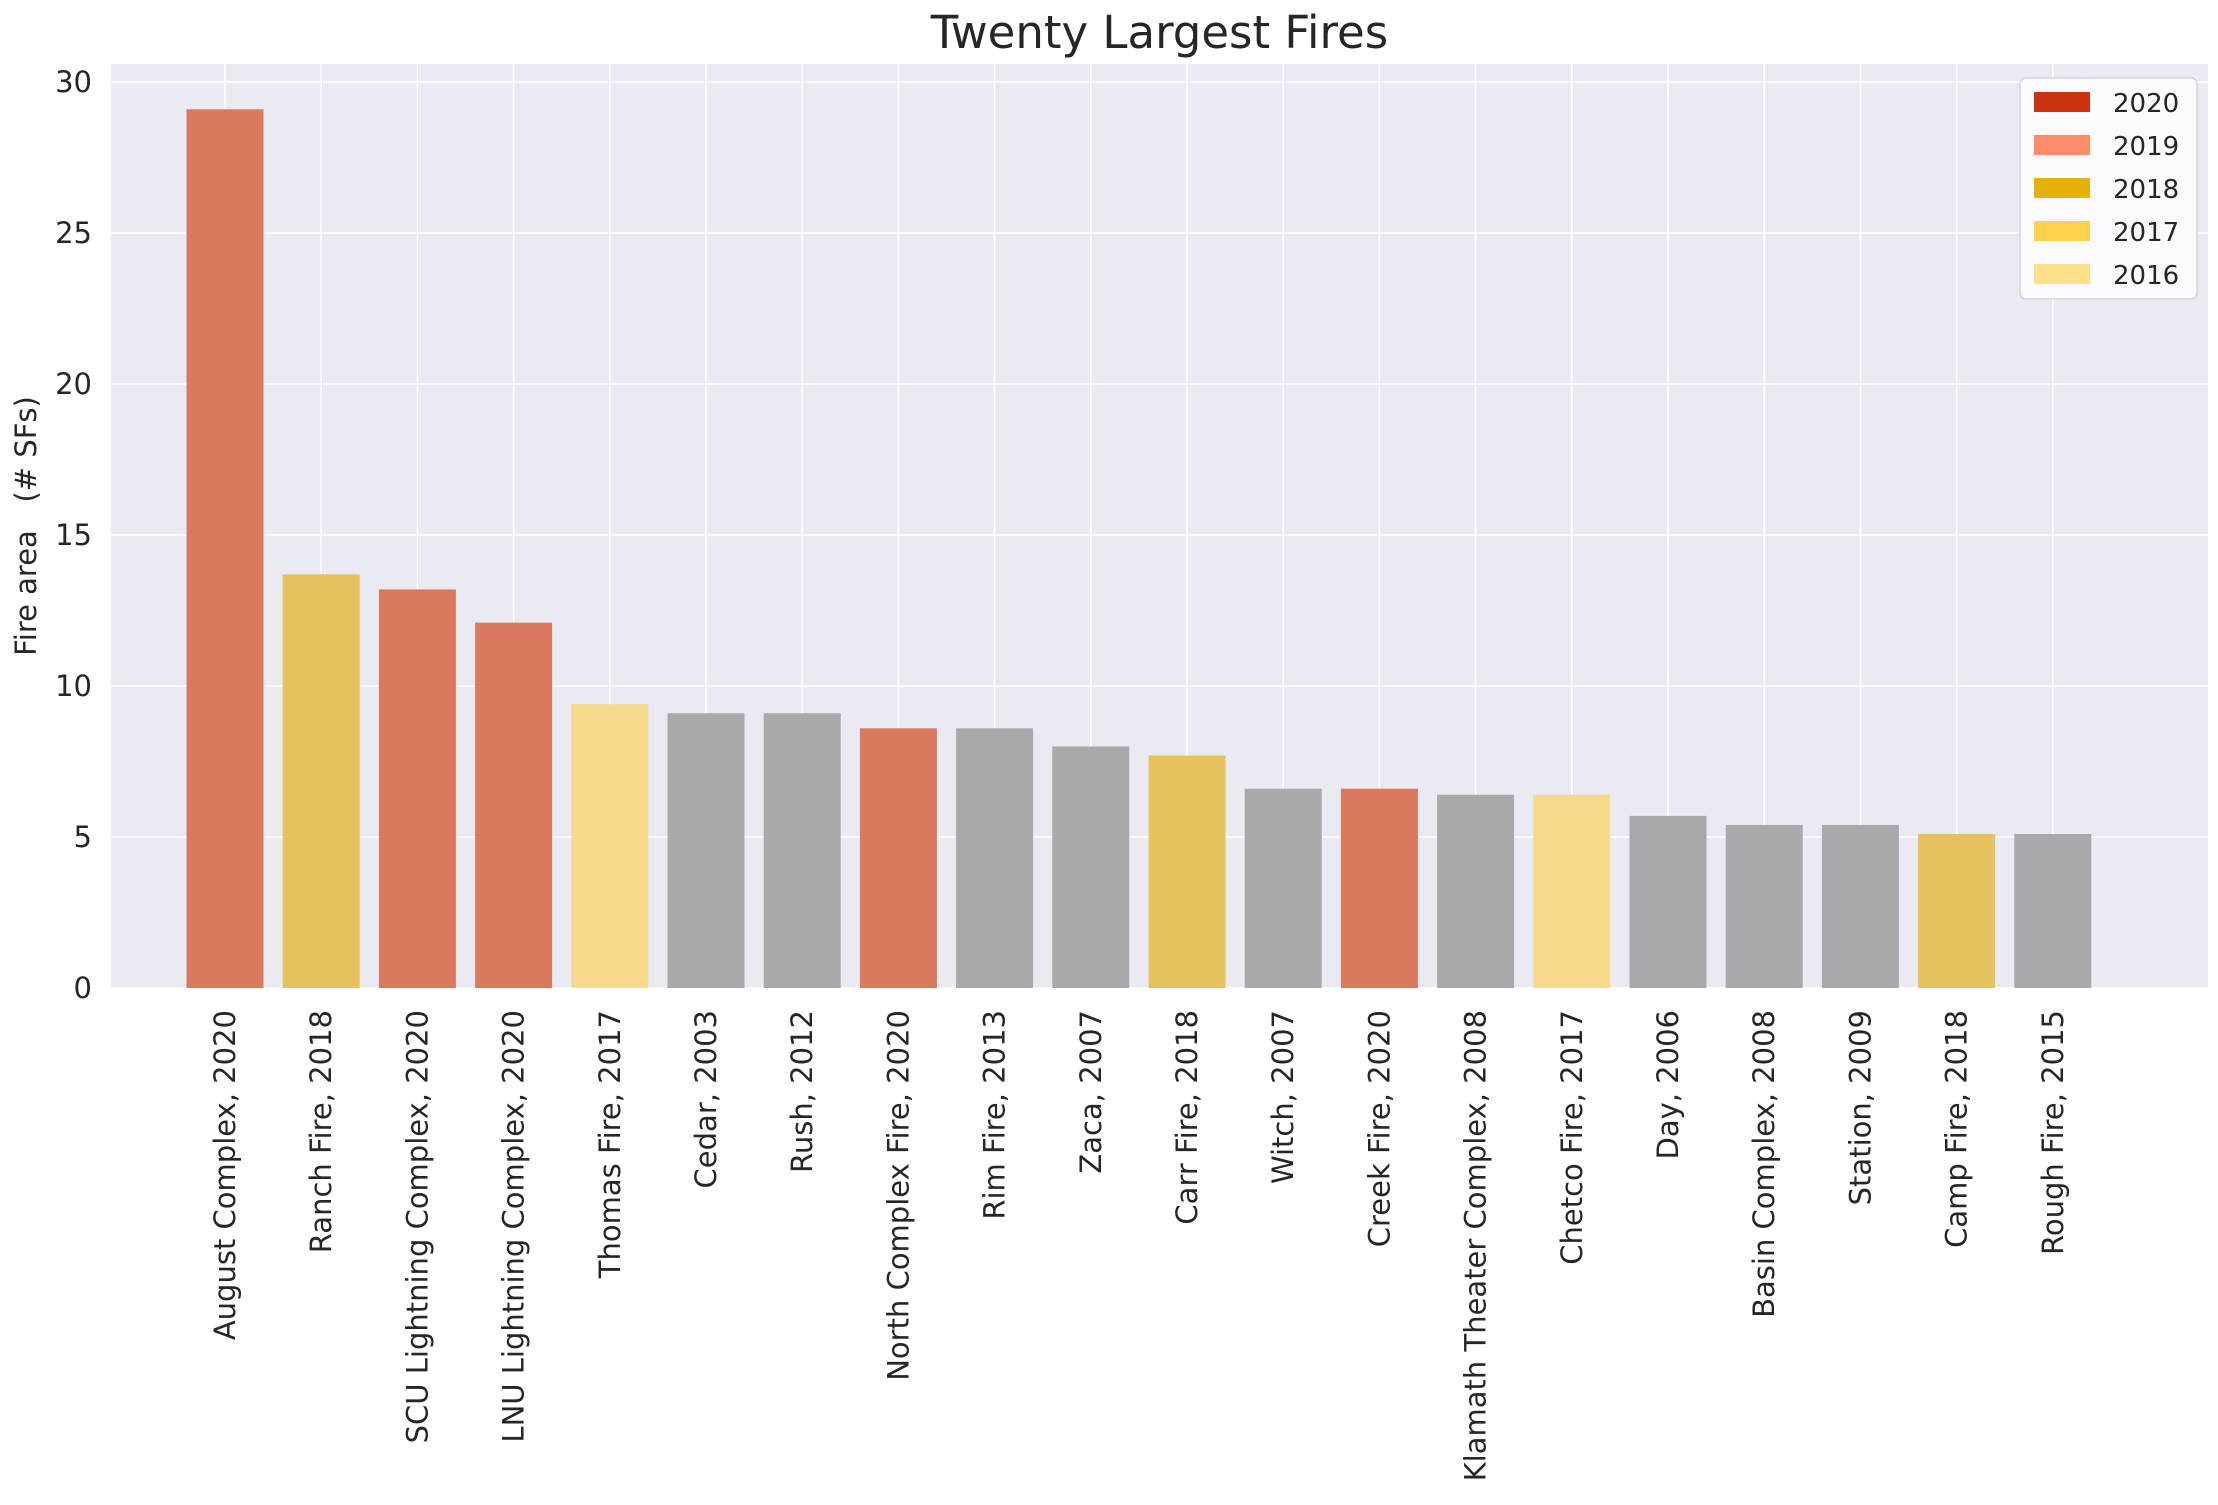 The height and width of the screenshot is (1505, 2218). I want to click on x-tick-label: Rush, 2012, so click(802, 1091).